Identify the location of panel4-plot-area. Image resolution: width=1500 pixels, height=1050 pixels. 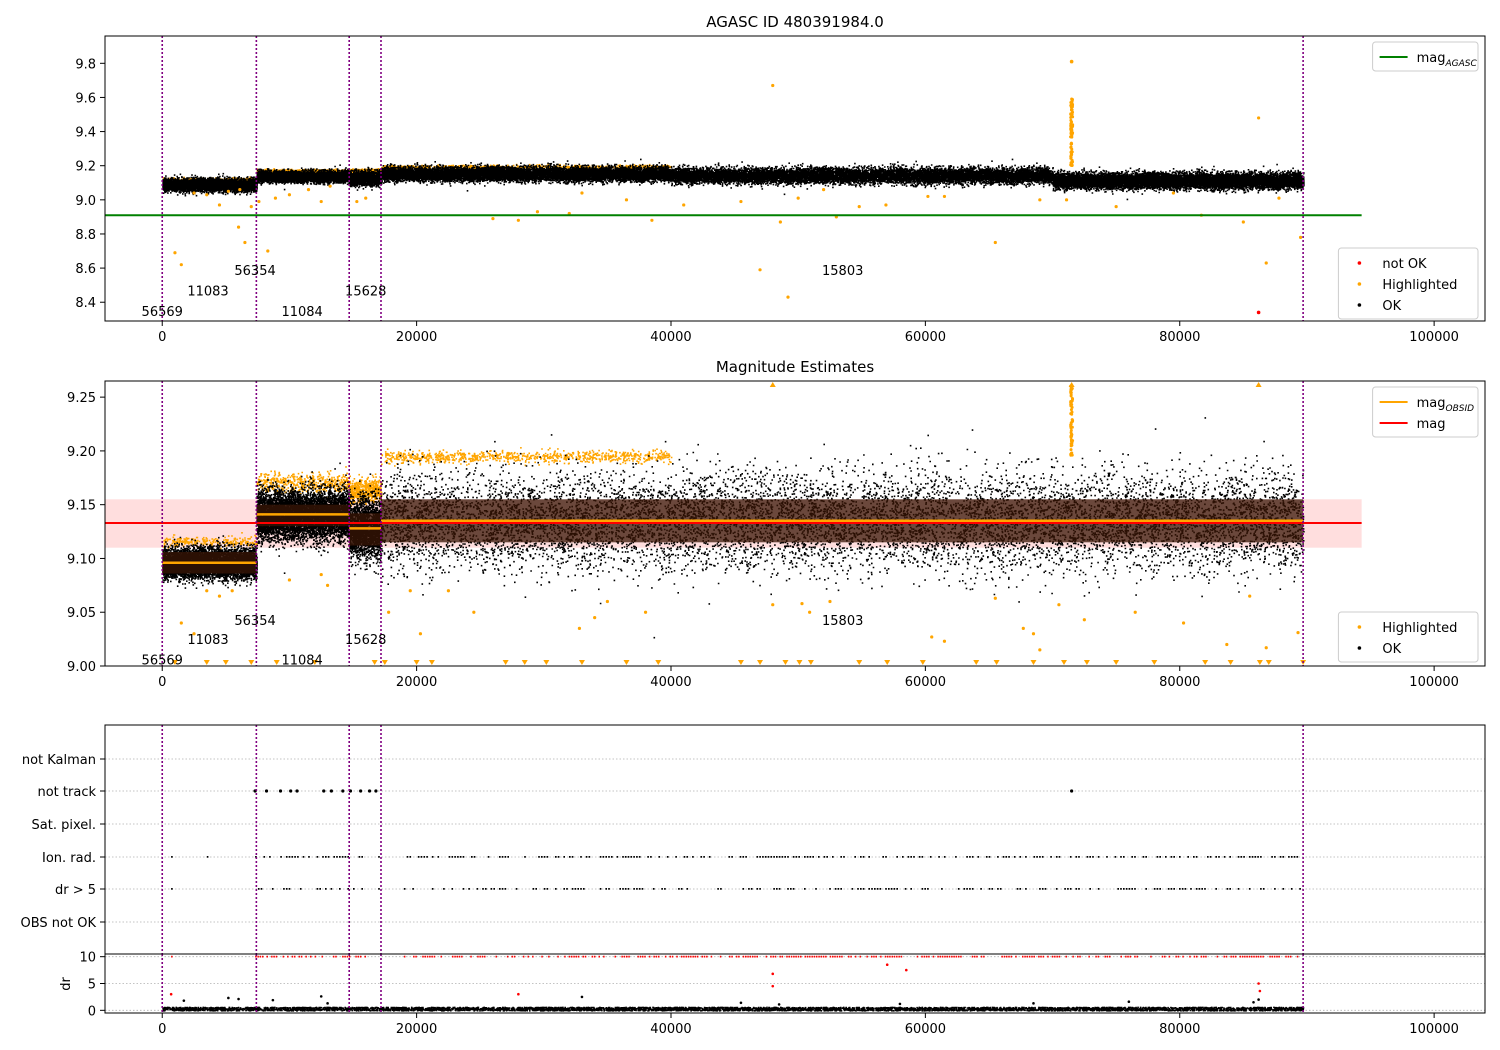
(795, 983).